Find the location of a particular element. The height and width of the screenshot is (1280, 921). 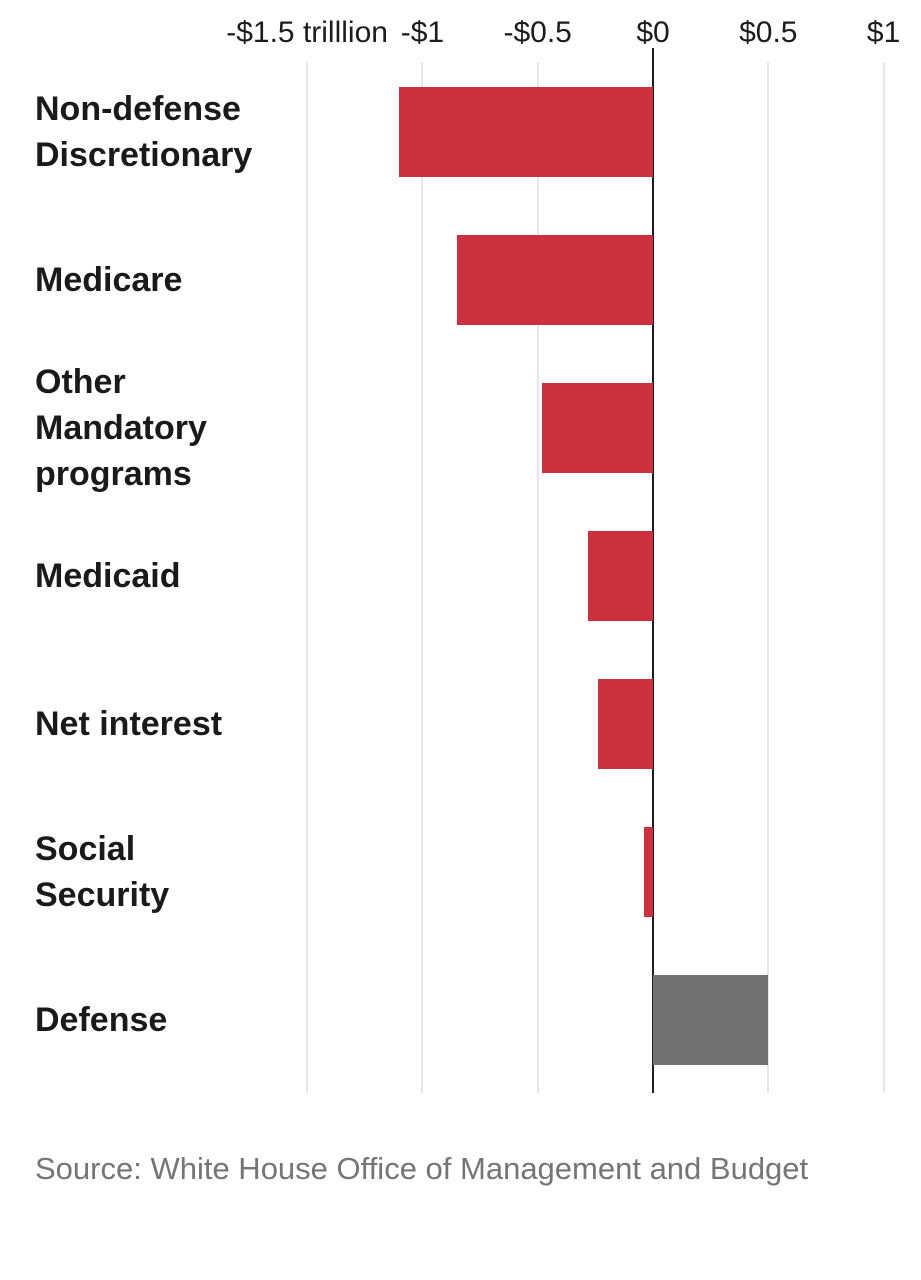

bar-medicare is located at coordinates (554, 280).